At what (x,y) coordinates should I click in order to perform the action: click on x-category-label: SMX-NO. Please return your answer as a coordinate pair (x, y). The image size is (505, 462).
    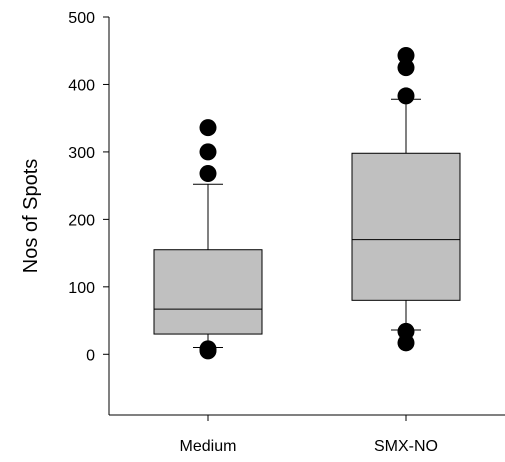
    Looking at the image, I should click on (406, 446).